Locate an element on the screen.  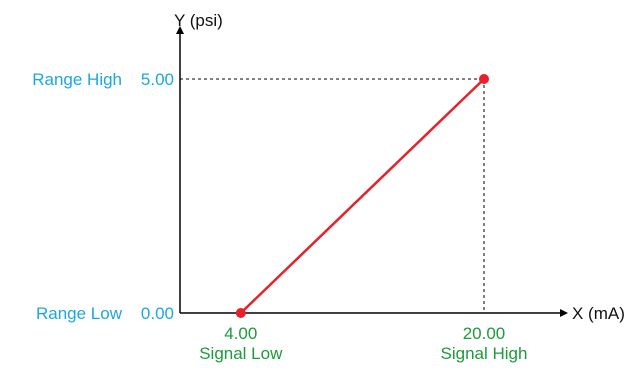
y-axis-arrow is located at coordinates (180, 30).